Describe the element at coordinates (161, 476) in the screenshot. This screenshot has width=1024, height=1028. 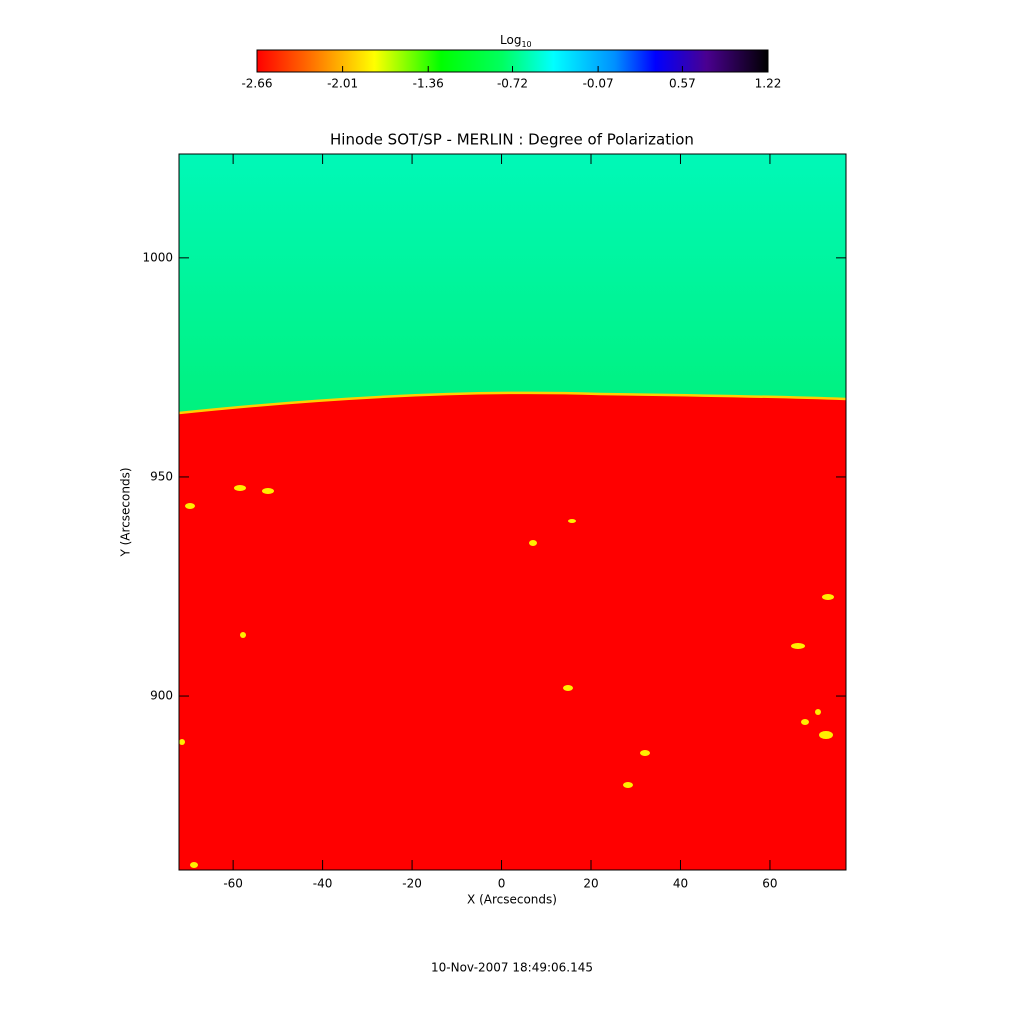
I see `y-tick-label: 950` at that location.